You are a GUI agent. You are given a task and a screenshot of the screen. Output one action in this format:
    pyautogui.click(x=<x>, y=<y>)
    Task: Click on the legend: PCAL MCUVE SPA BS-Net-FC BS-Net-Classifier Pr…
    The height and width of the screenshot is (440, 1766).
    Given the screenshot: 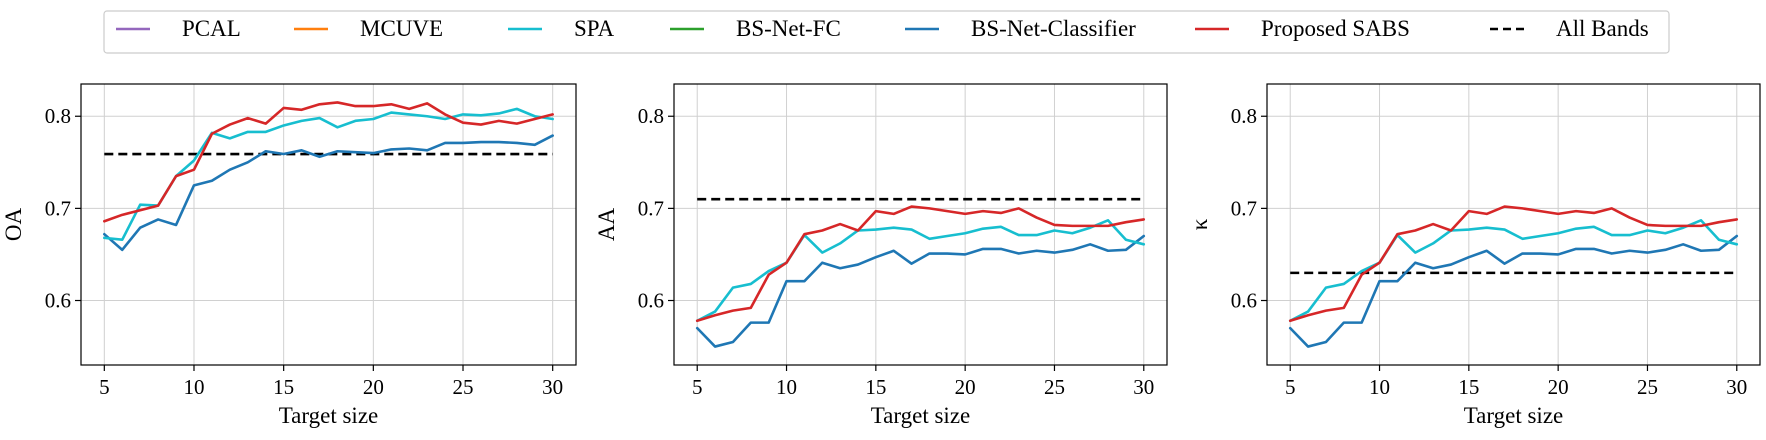 What is the action you would take?
    pyautogui.click(x=886, y=32)
    